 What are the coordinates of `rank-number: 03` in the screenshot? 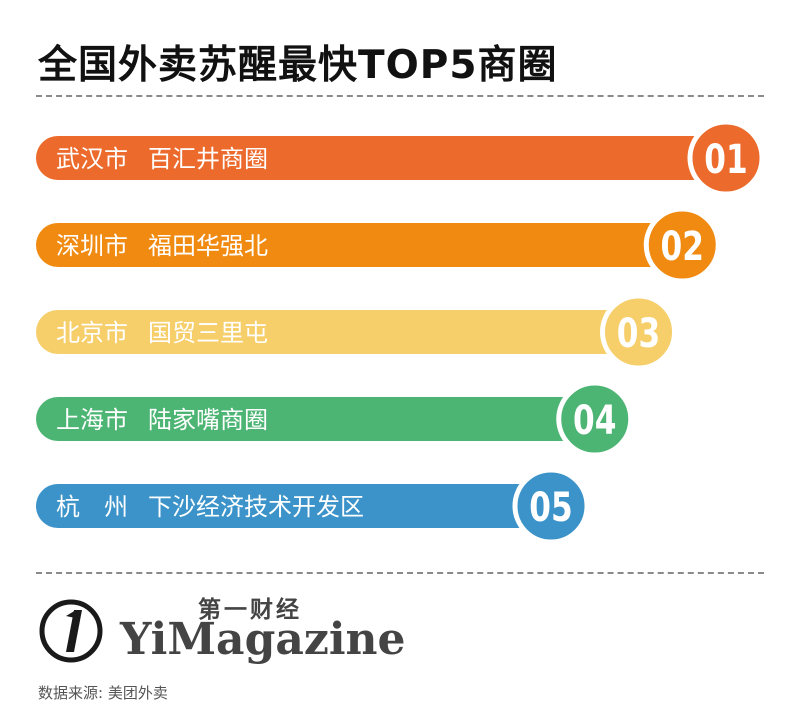 It's located at (638, 334).